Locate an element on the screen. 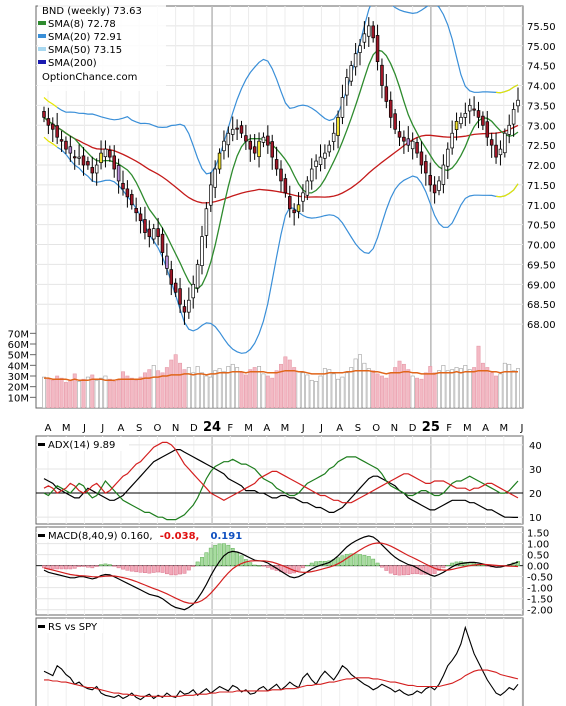 This screenshot has width=566, height=706. price-tick-label: 75.00 is located at coordinates (541, 47).